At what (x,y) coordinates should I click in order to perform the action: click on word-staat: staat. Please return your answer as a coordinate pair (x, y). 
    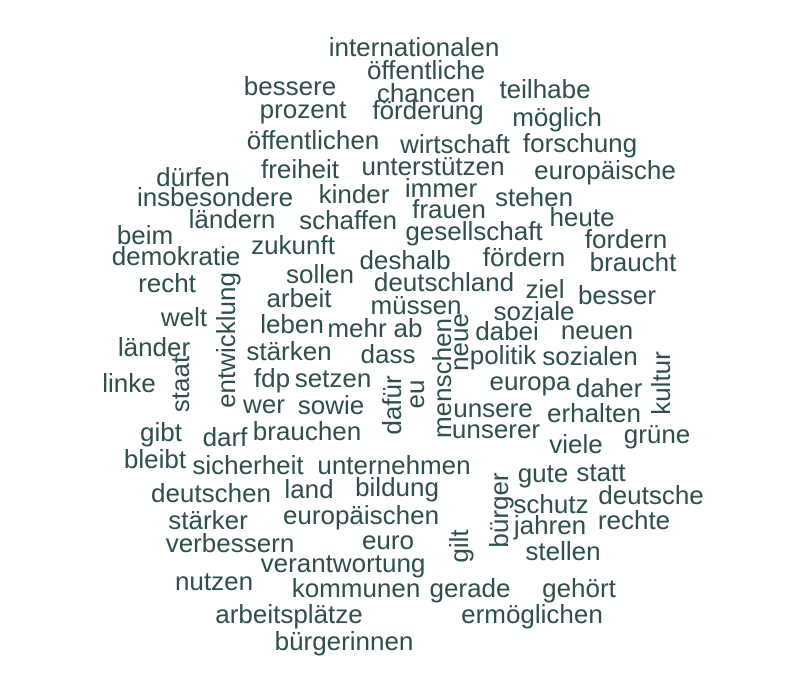
    Looking at the image, I should click on (180, 384).